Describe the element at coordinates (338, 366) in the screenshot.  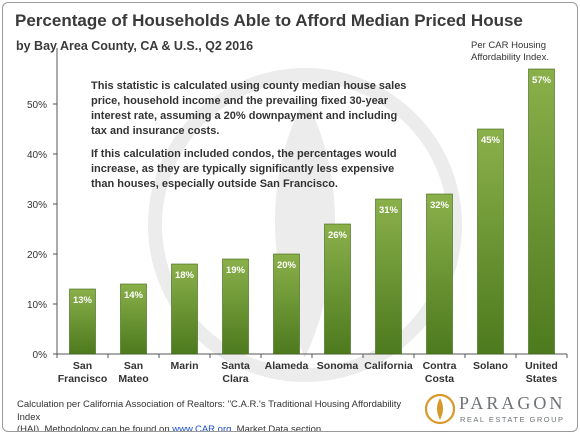
I see `category-label: Sonoma` at that location.